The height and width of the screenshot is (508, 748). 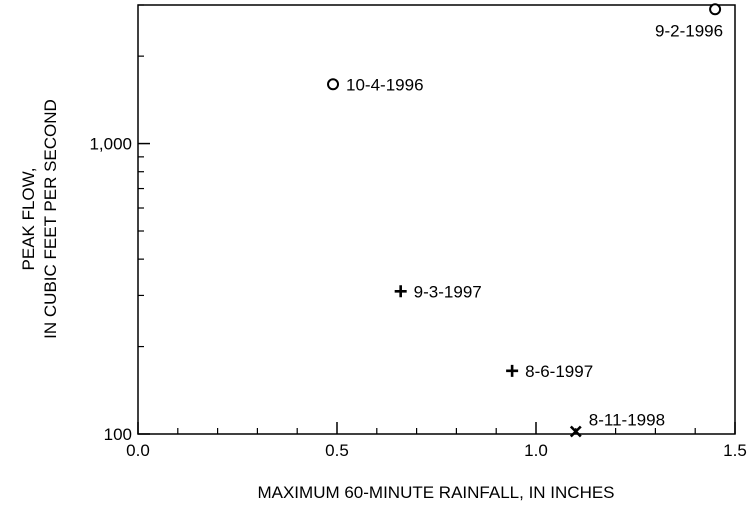 What do you see at coordinates (575, 431) in the screenshot?
I see `data-point-cross` at bounding box center [575, 431].